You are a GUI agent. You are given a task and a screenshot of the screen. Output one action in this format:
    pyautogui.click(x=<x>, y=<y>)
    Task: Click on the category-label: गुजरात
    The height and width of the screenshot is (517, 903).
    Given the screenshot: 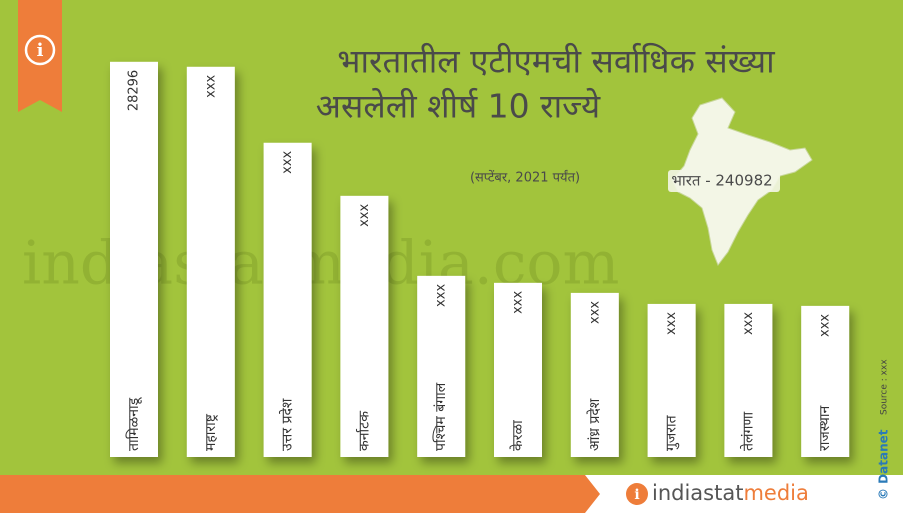 What is the action you would take?
    pyautogui.click(x=672, y=432)
    